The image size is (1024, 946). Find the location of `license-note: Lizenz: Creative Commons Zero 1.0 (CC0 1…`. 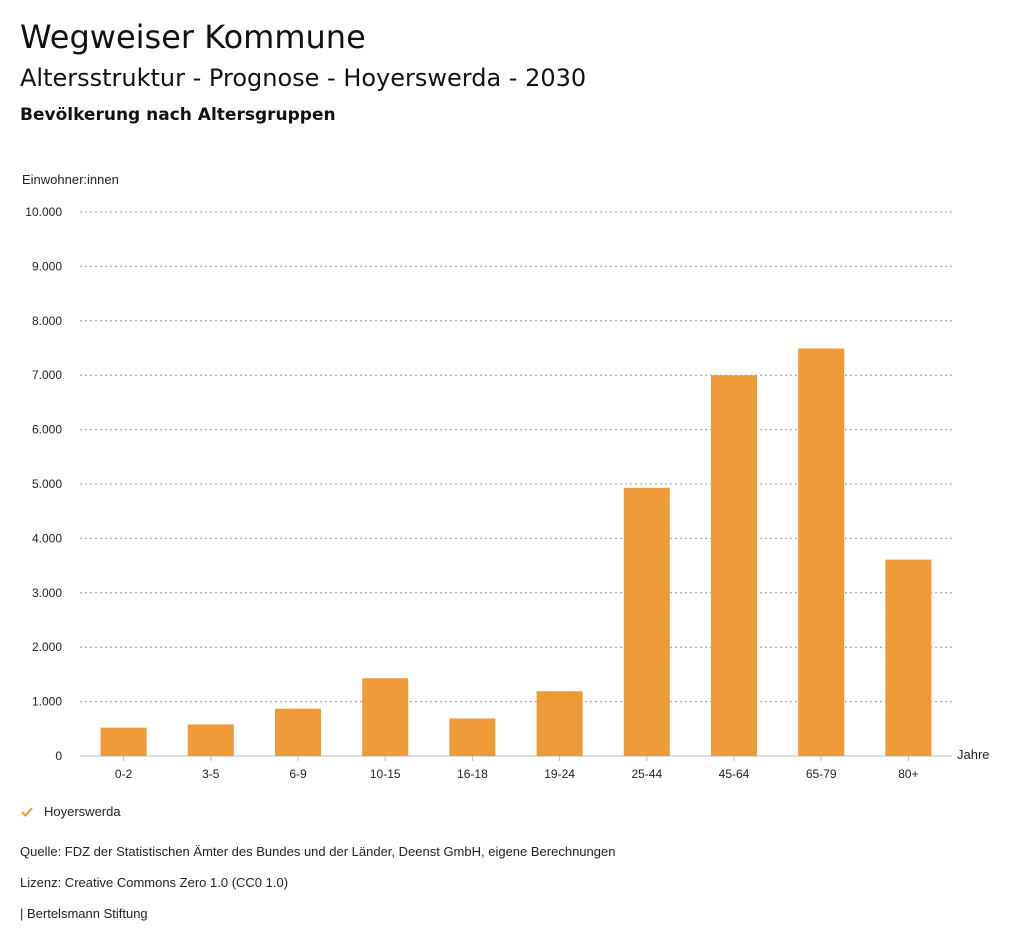

license-note: Lizenz: Creative Commons Zero 1.0 (CC0 1… is located at coordinates (154, 882).